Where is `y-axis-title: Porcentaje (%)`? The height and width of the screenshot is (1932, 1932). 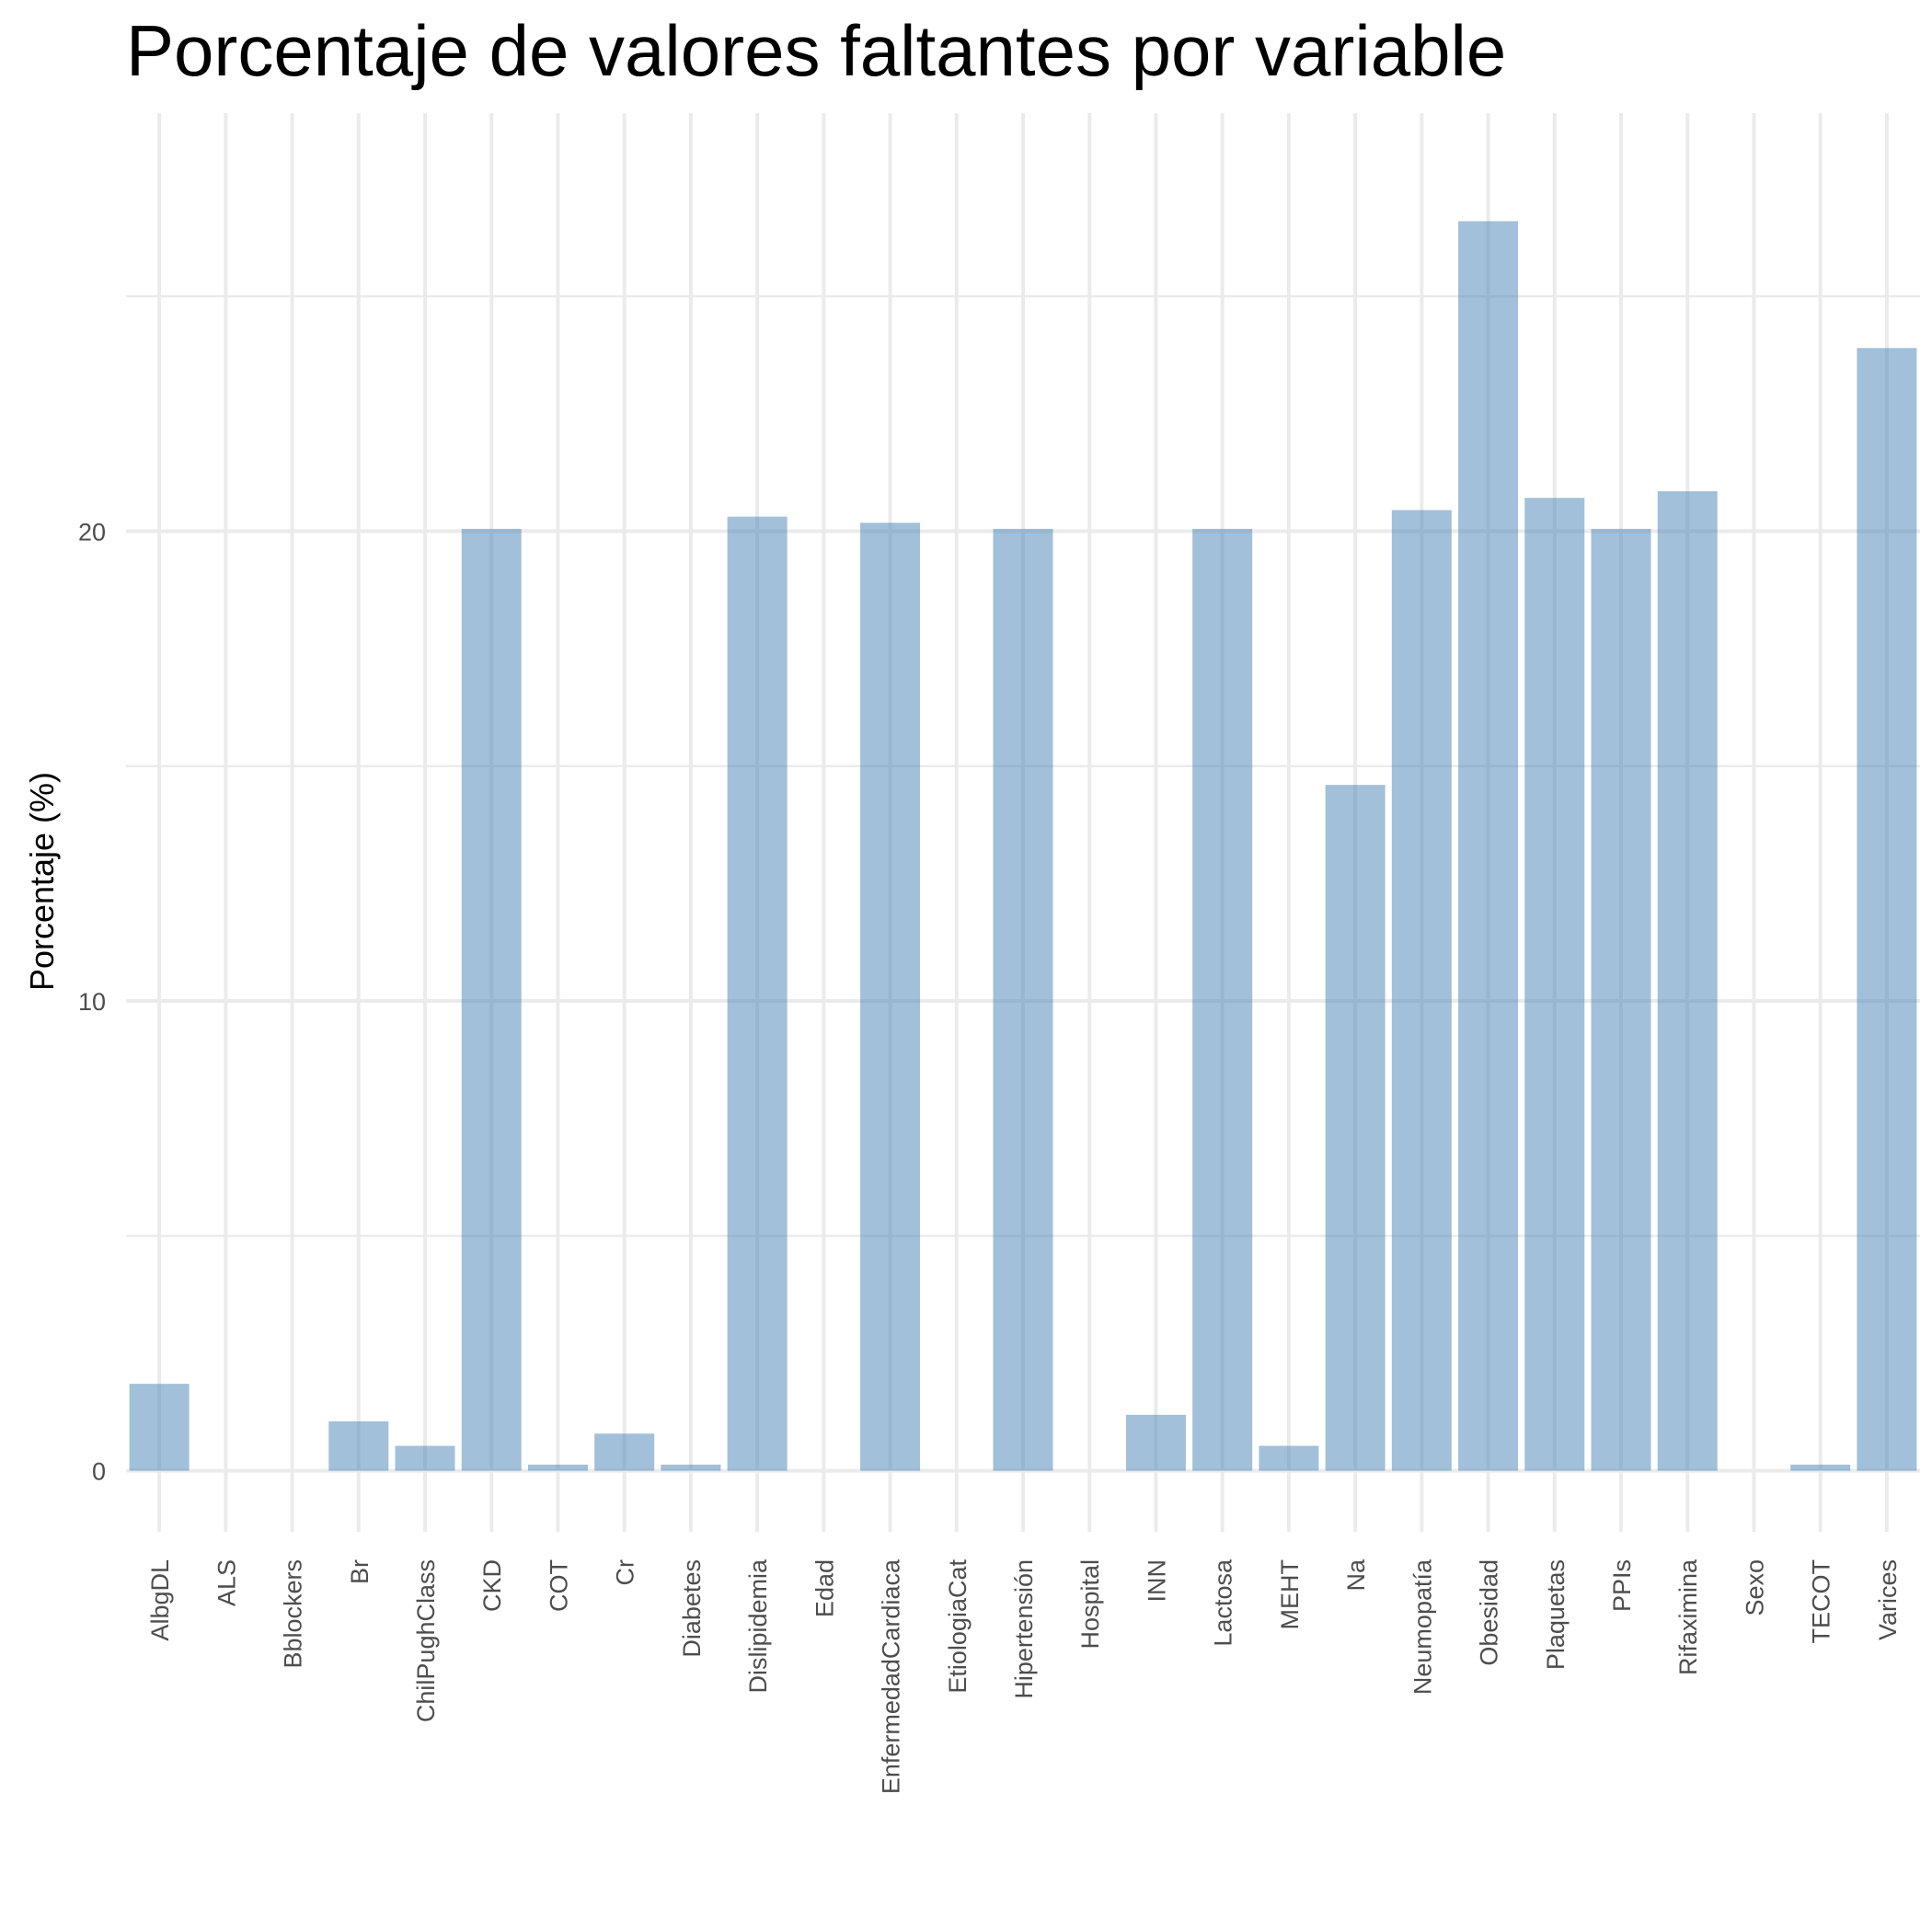
y-axis-title: Porcentaje (%) is located at coordinates (42, 881).